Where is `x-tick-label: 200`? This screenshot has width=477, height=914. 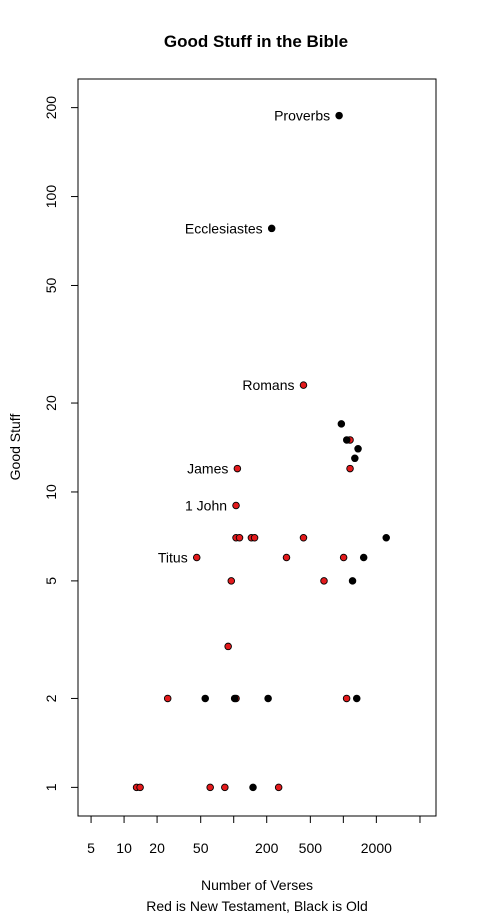
x-tick-label: 200 is located at coordinates (267, 848).